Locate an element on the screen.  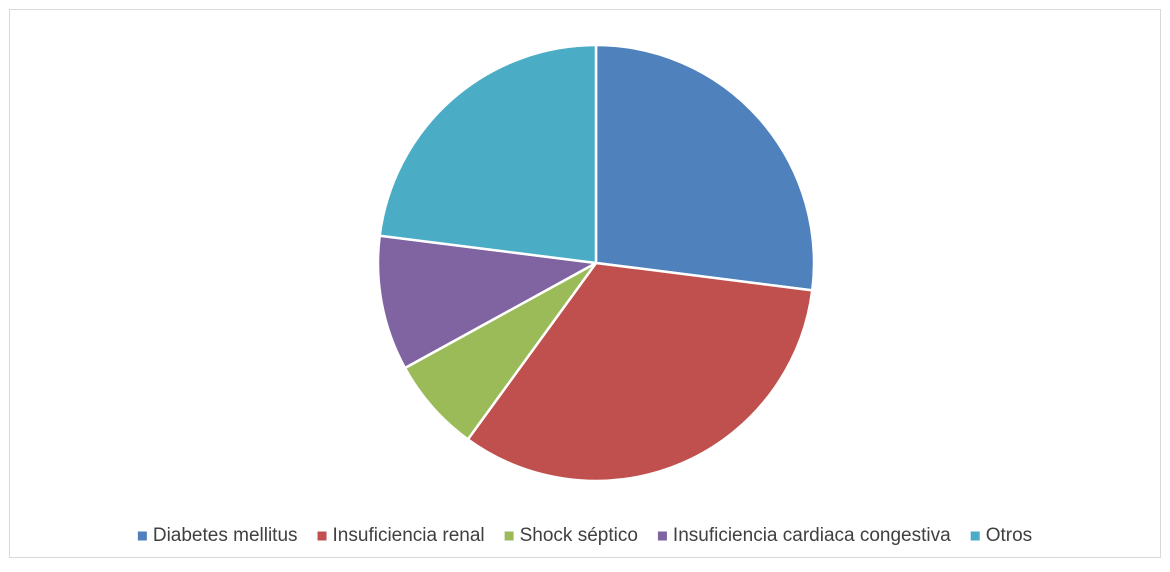
legend-label: Insuficiencia cardiaca congestiva is located at coordinates (812, 535).